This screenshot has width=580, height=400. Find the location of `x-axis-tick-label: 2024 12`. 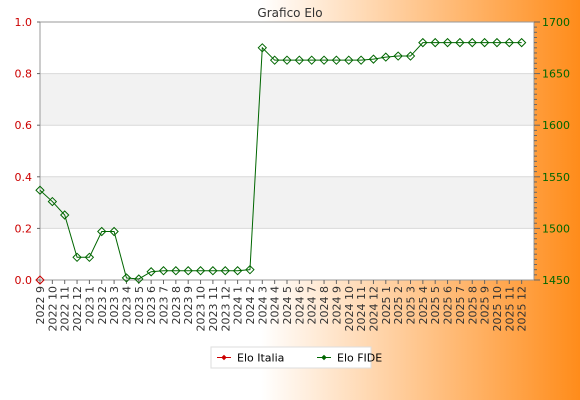

x-axis-tick-label: 2024 12 is located at coordinates (373, 309).